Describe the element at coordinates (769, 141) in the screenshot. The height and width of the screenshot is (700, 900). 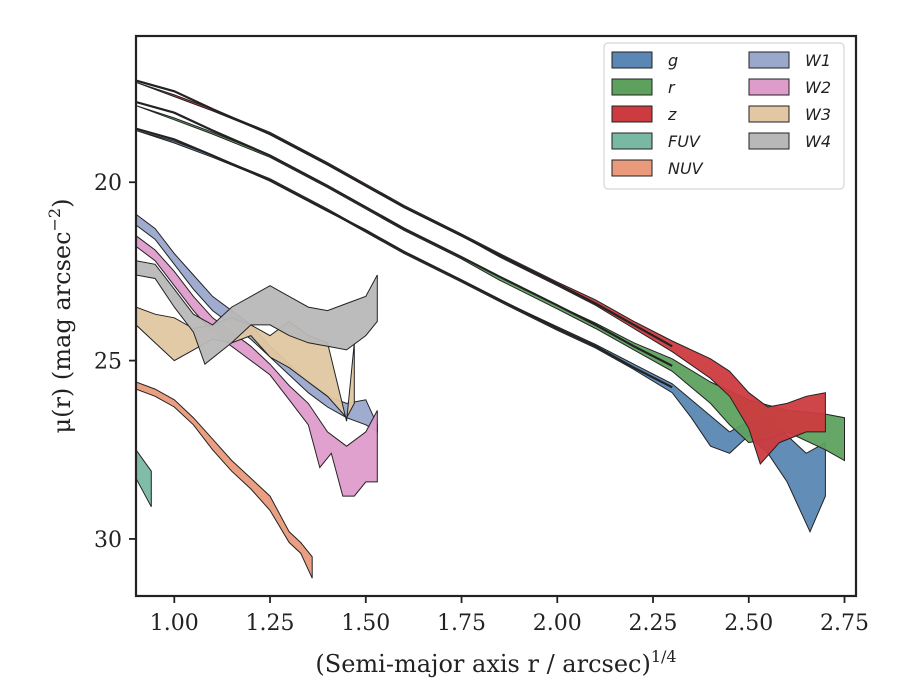
I see `legend-swatch-w4` at that location.